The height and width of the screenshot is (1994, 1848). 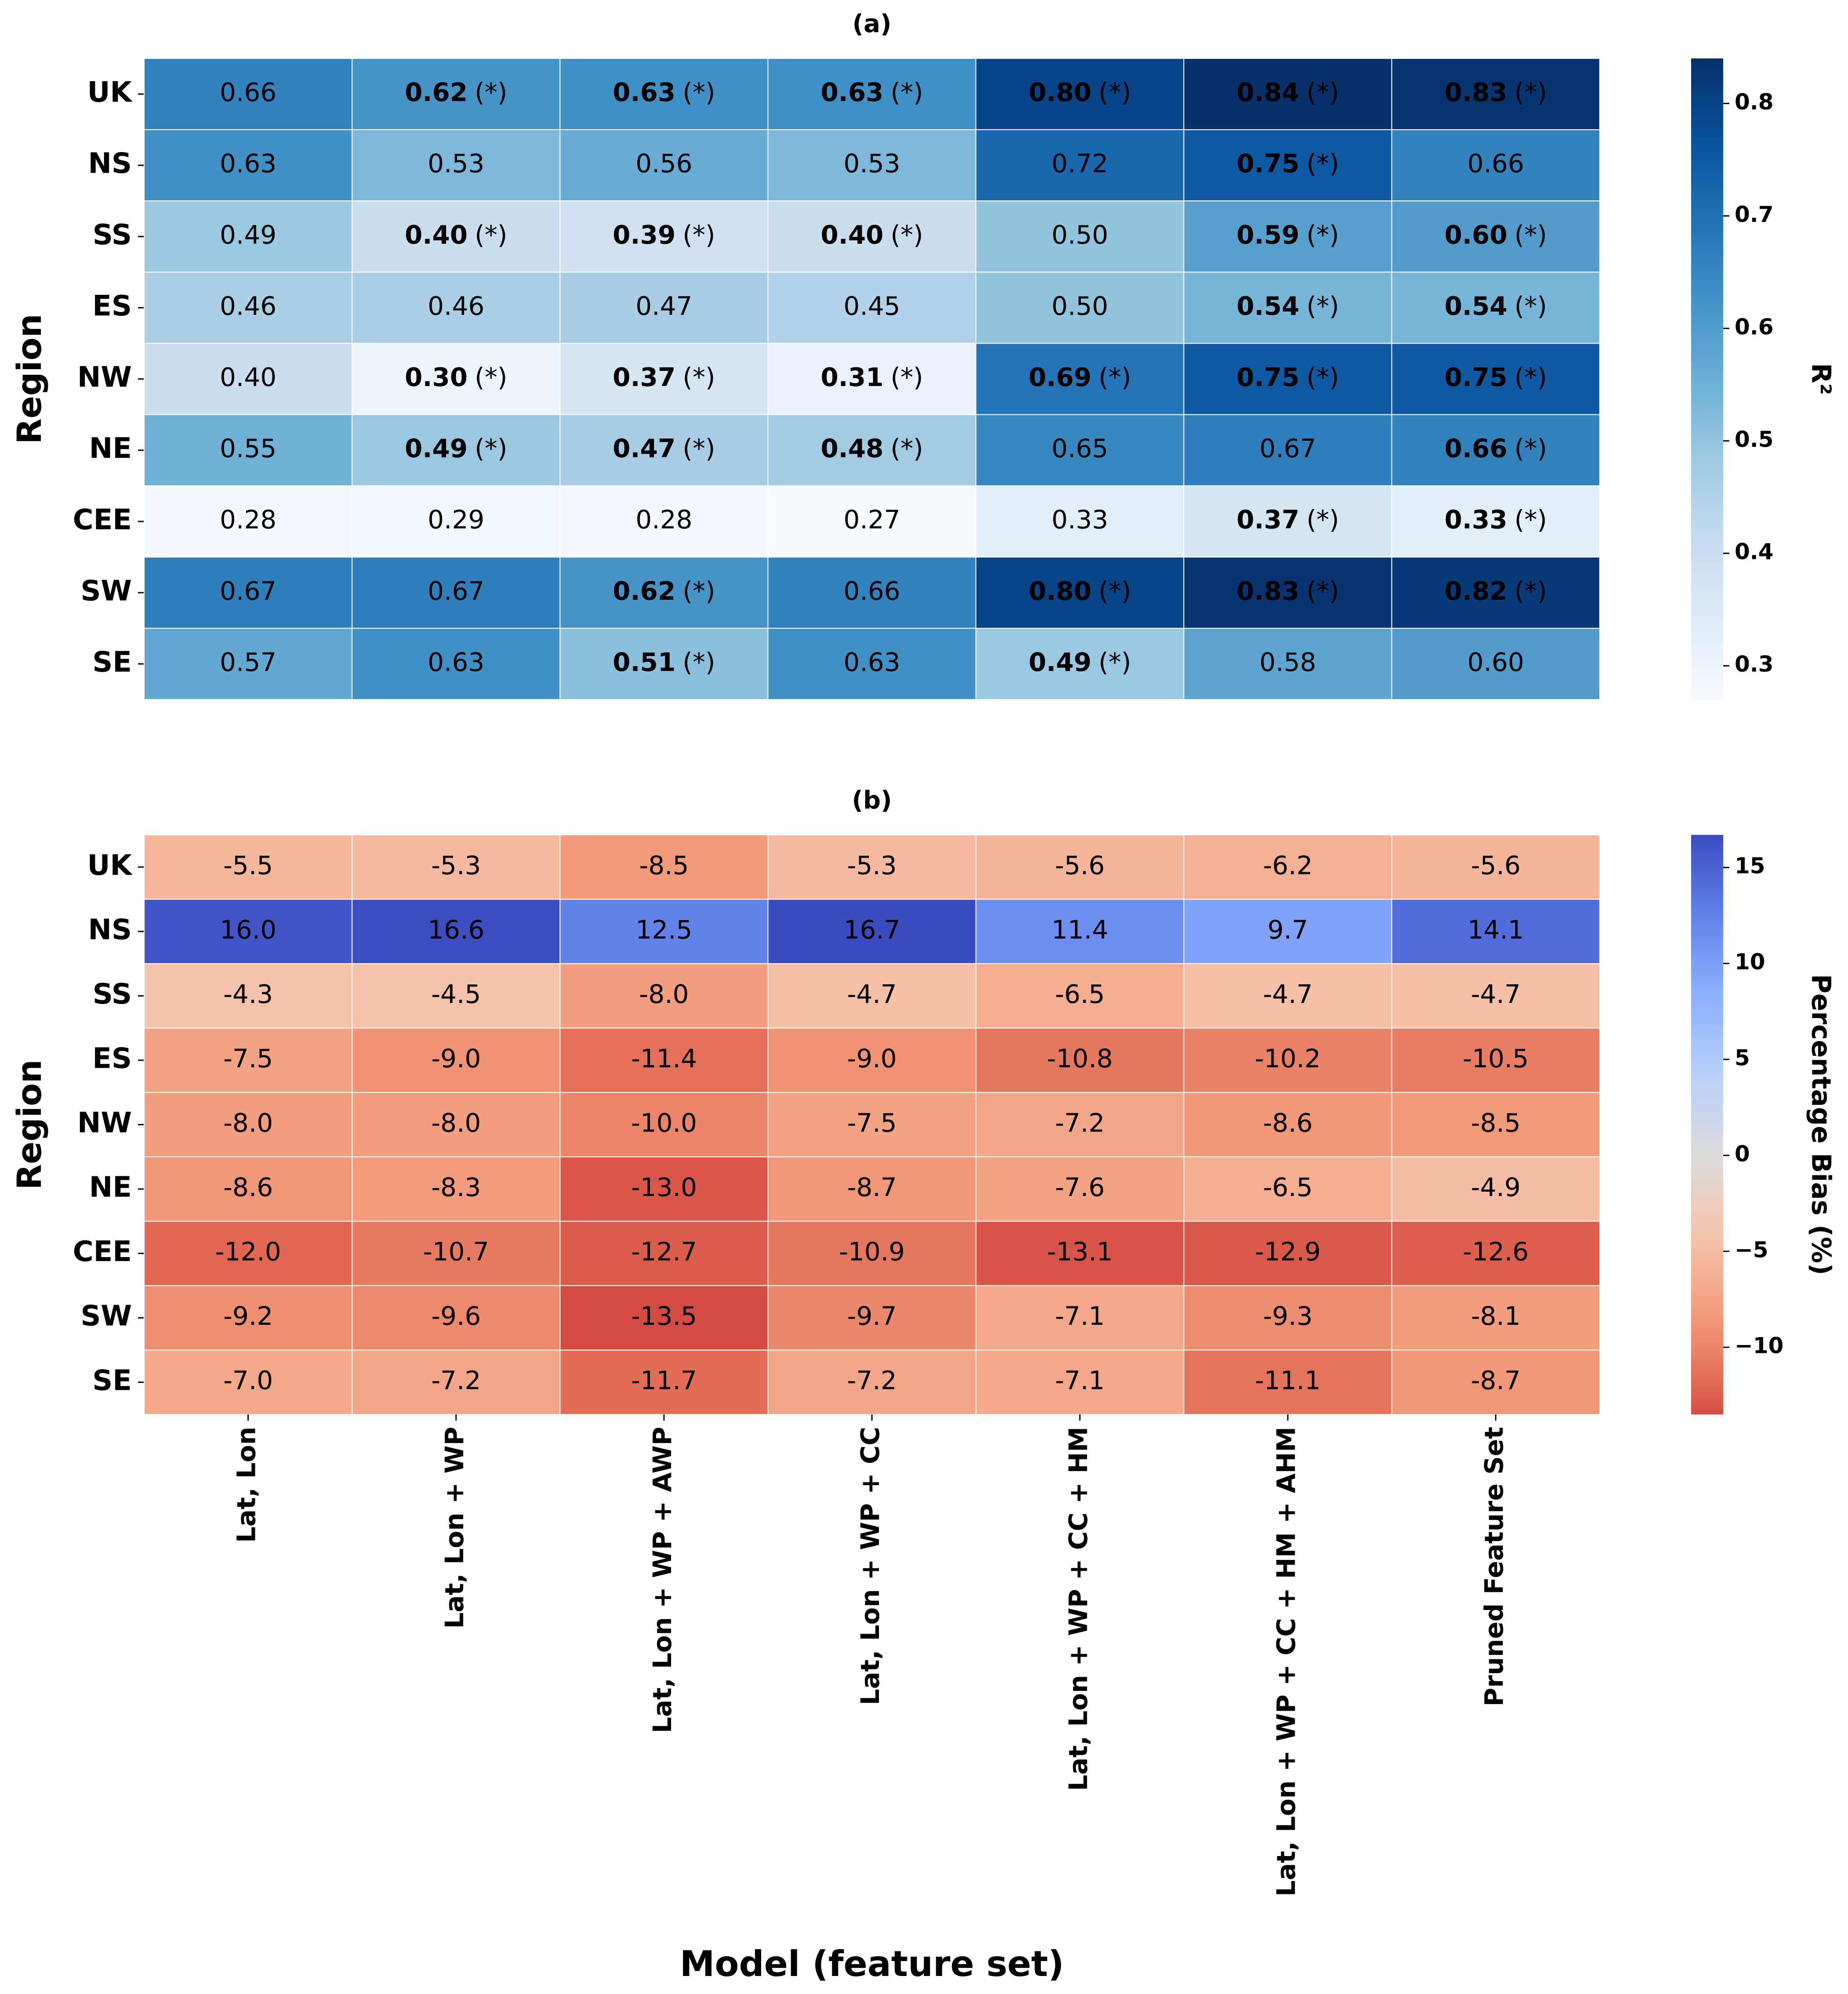 I want to click on cell-value: -10.5, so click(x=1496, y=1058).